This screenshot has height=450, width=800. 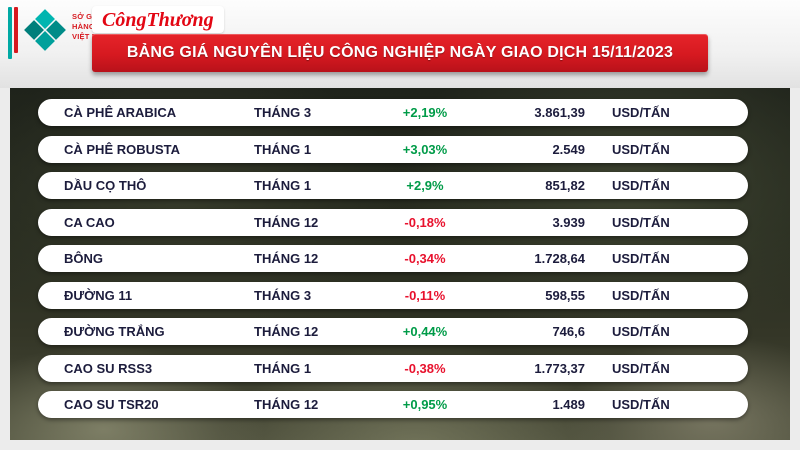 I want to click on change-percent: +0,95%, so click(x=425, y=404).